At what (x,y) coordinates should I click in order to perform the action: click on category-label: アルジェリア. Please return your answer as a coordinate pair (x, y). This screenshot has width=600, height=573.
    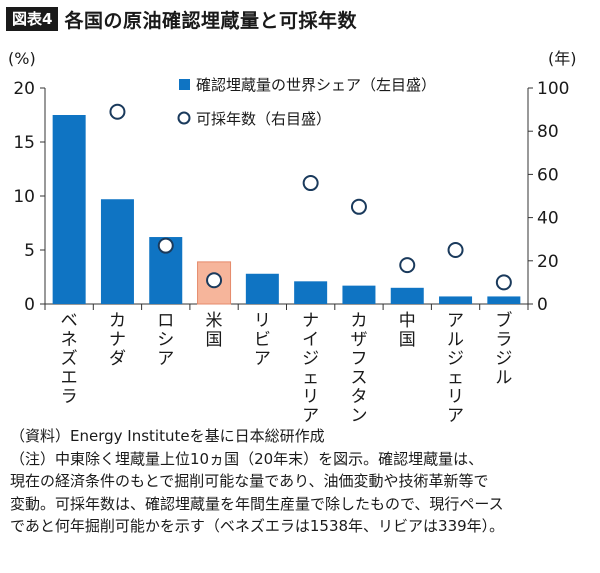
    Looking at the image, I should click on (455, 368).